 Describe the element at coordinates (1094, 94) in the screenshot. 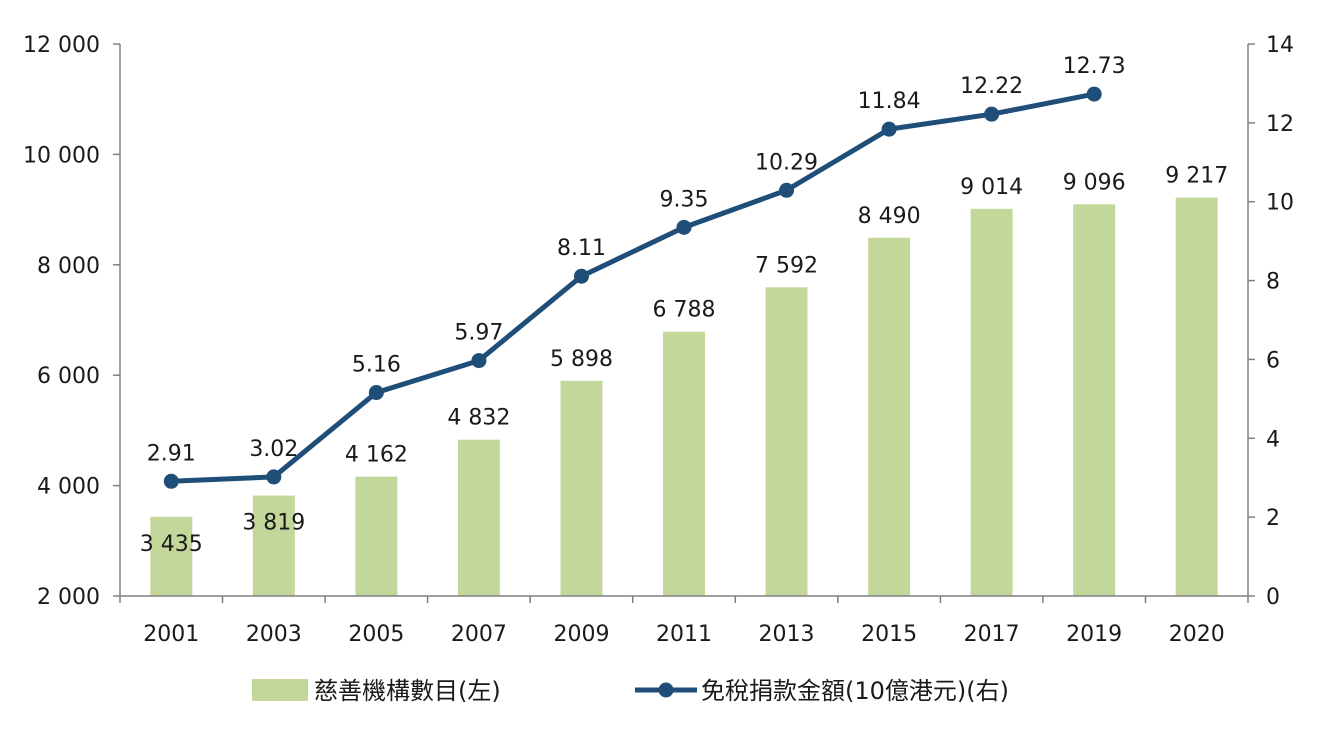

I see `donation-point-2019` at that location.